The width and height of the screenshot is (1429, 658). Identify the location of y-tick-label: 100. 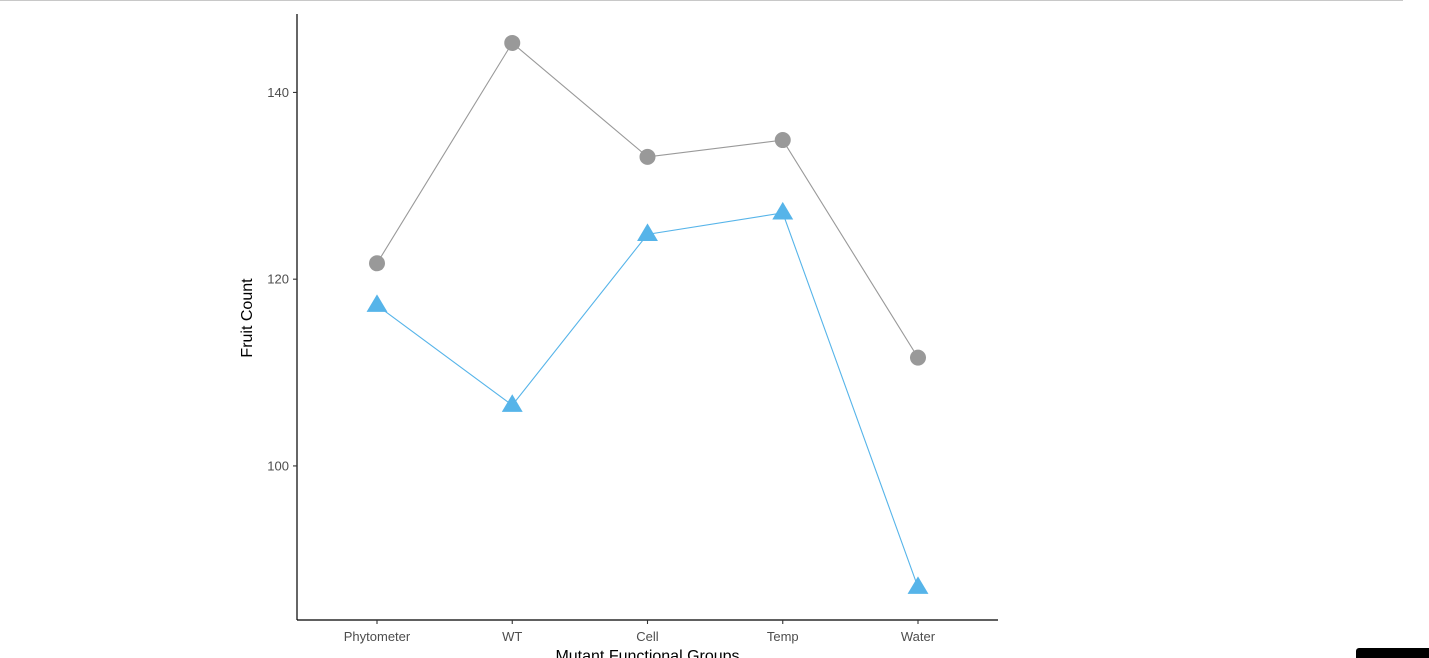
(278, 465).